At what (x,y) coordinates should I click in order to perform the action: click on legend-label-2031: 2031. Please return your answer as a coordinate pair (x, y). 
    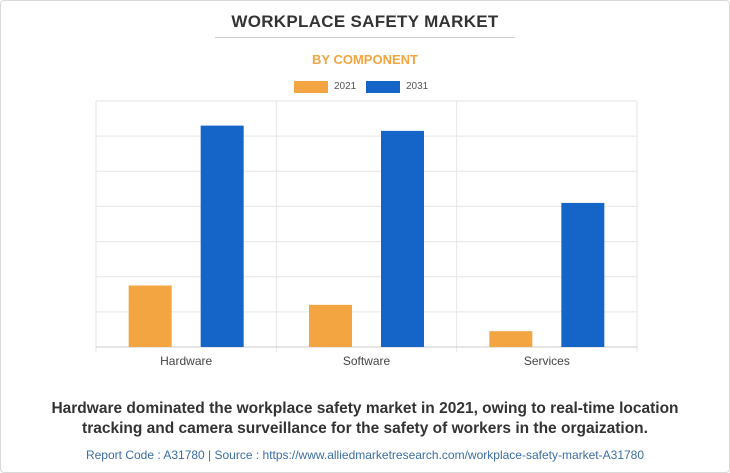
    Looking at the image, I should click on (417, 86).